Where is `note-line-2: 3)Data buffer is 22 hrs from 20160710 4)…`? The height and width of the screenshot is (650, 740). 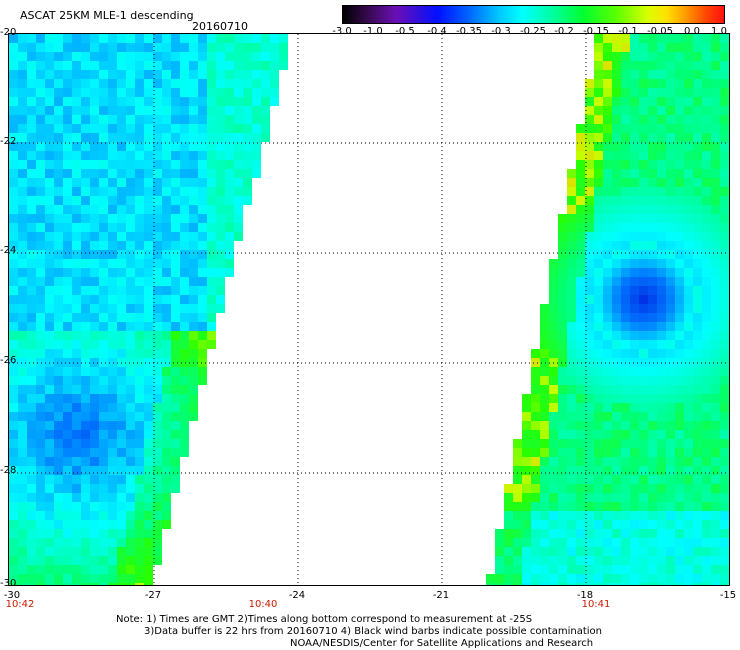 note-line-2: 3)Data buffer is 22 hrs from 20160710 4)… is located at coordinates (373, 631).